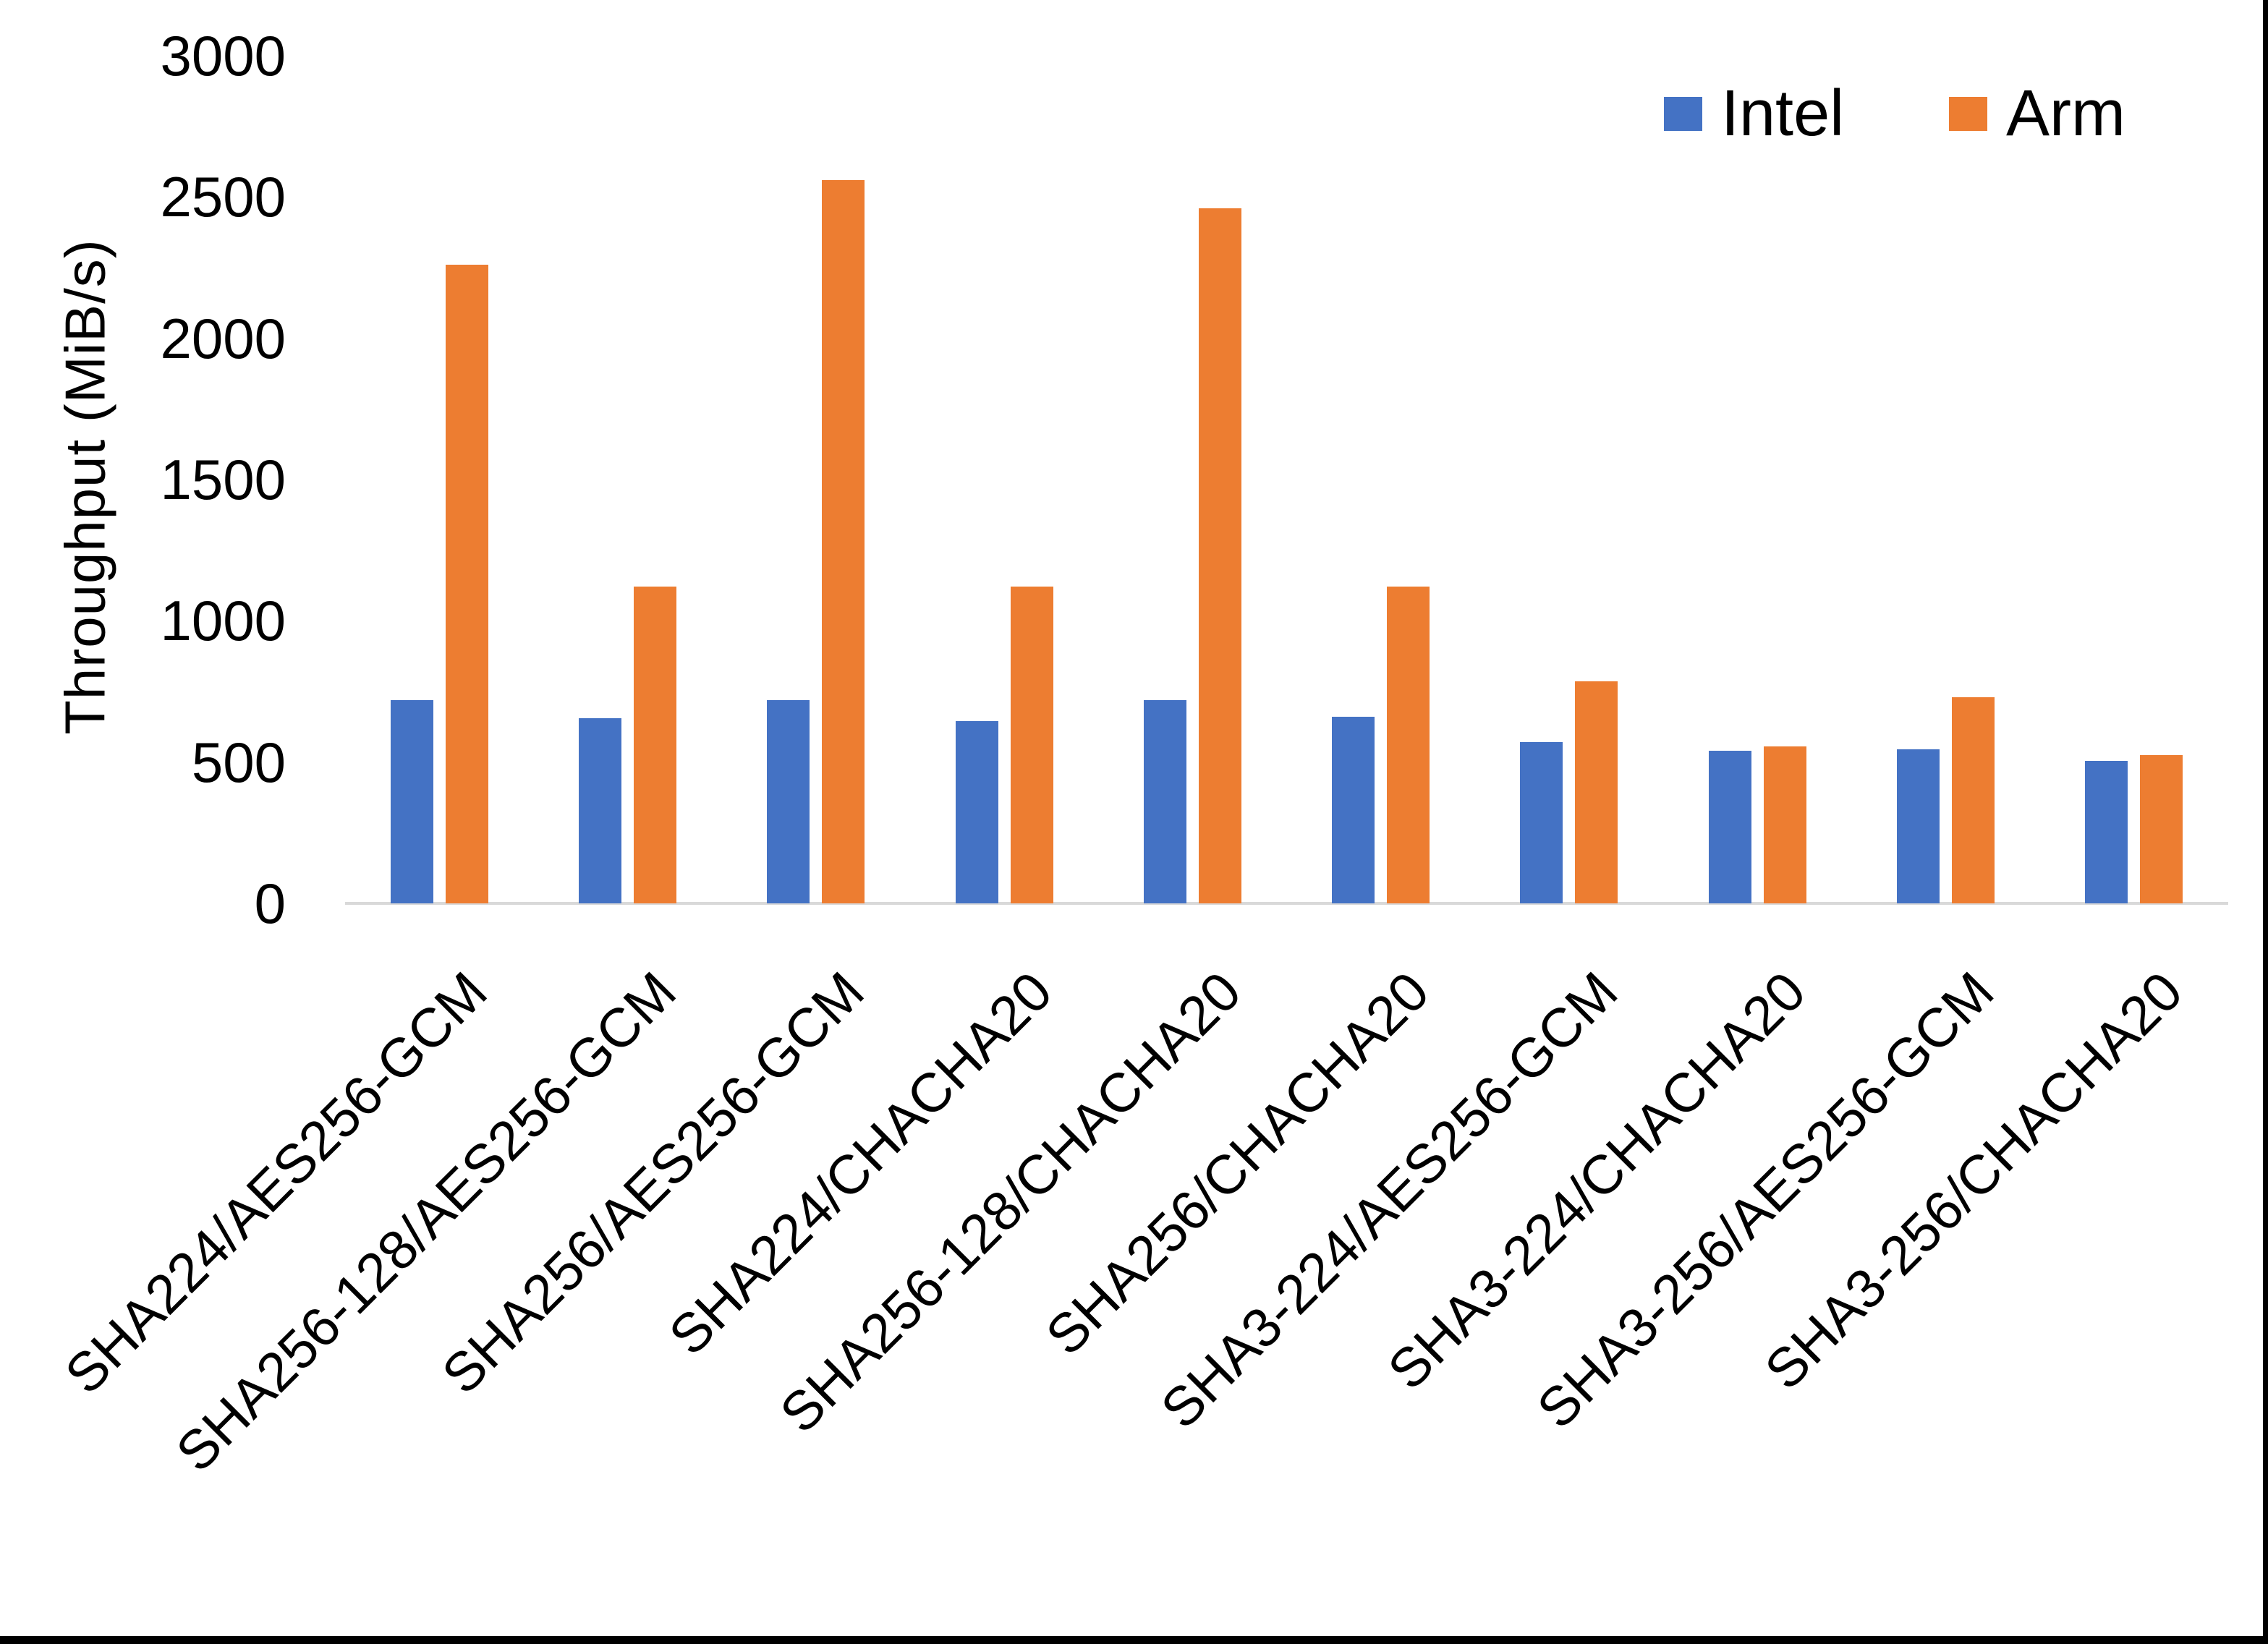 Image resolution: width=2268 pixels, height=1644 pixels. I want to click on y-tick-label: 2000, so click(223, 338).